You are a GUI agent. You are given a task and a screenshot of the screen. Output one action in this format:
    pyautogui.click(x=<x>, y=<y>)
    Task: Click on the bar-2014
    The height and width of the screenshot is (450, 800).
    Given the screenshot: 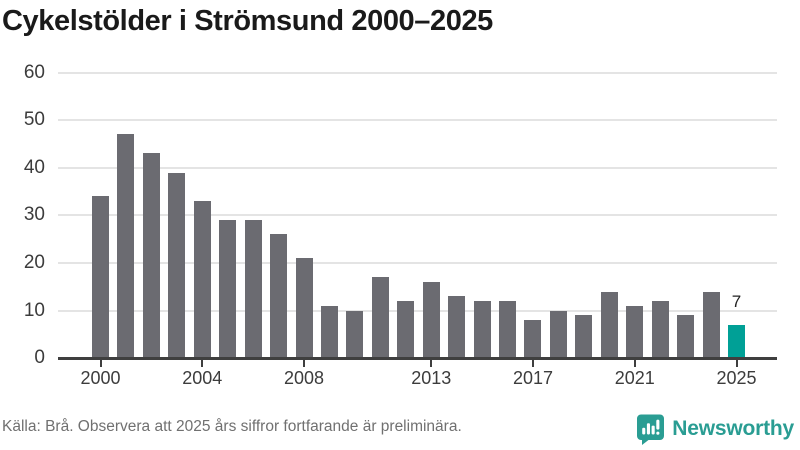 What is the action you would take?
    pyautogui.click(x=457, y=327)
    